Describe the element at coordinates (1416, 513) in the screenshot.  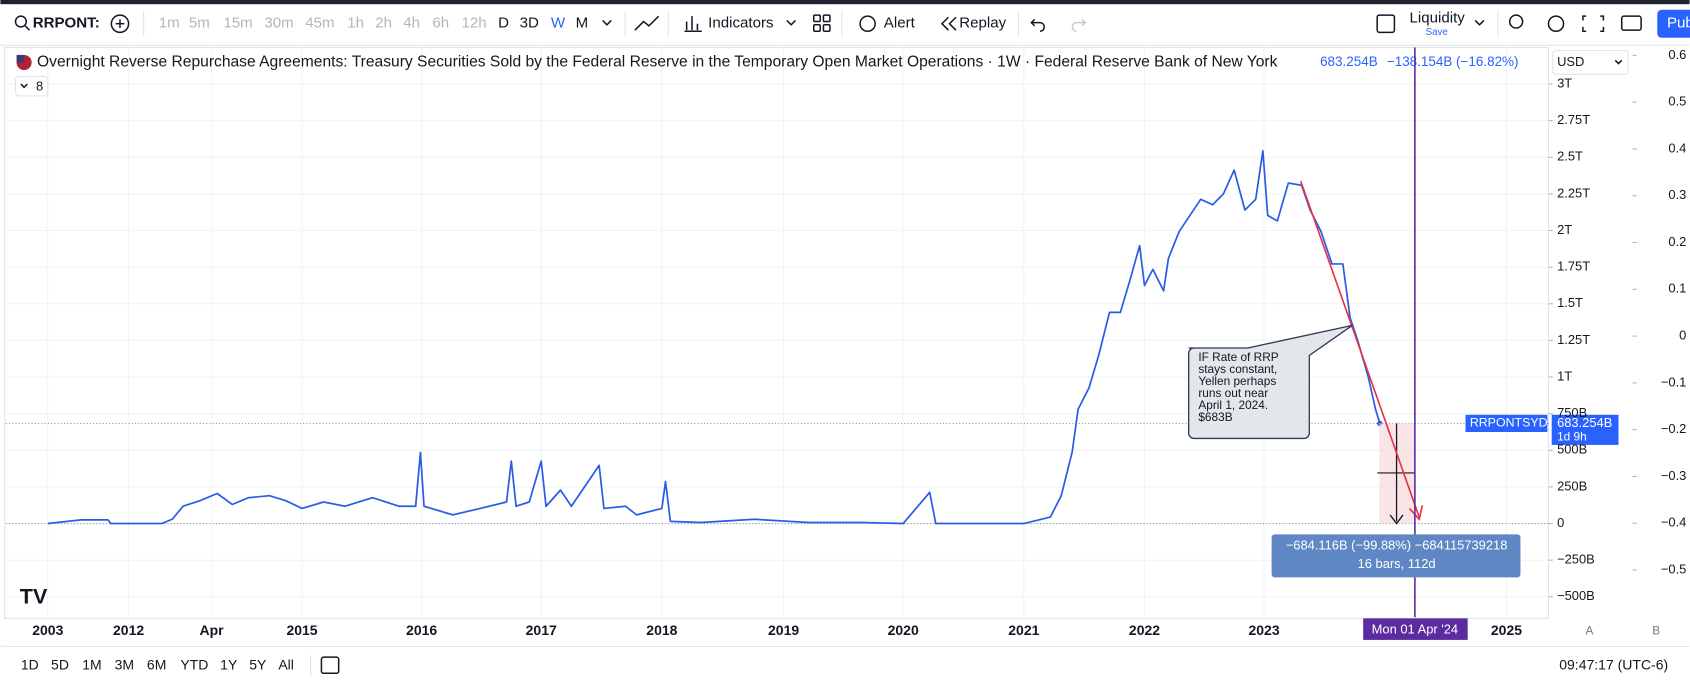
I see `trend-arrow` at that location.